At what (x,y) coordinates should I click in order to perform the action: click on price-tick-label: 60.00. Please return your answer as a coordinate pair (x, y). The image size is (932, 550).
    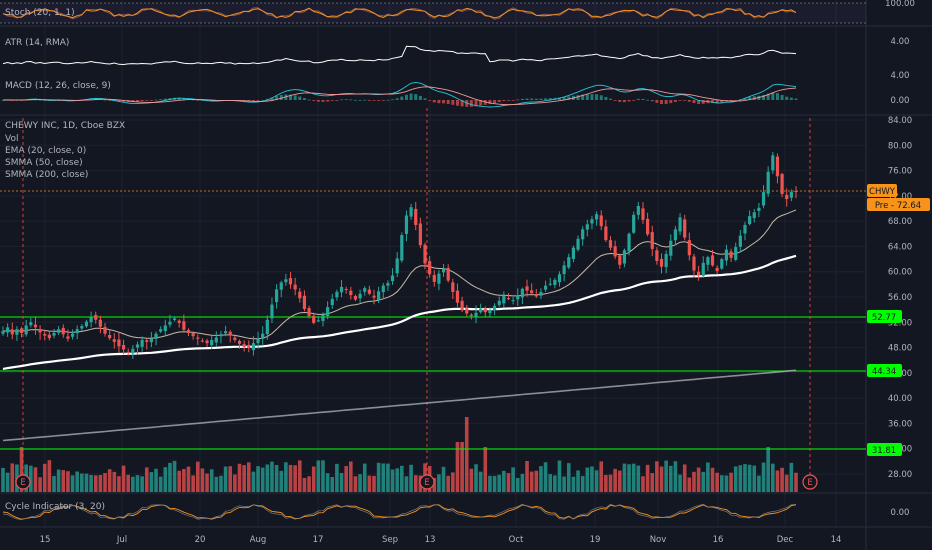
    Looking at the image, I should click on (900, 273).